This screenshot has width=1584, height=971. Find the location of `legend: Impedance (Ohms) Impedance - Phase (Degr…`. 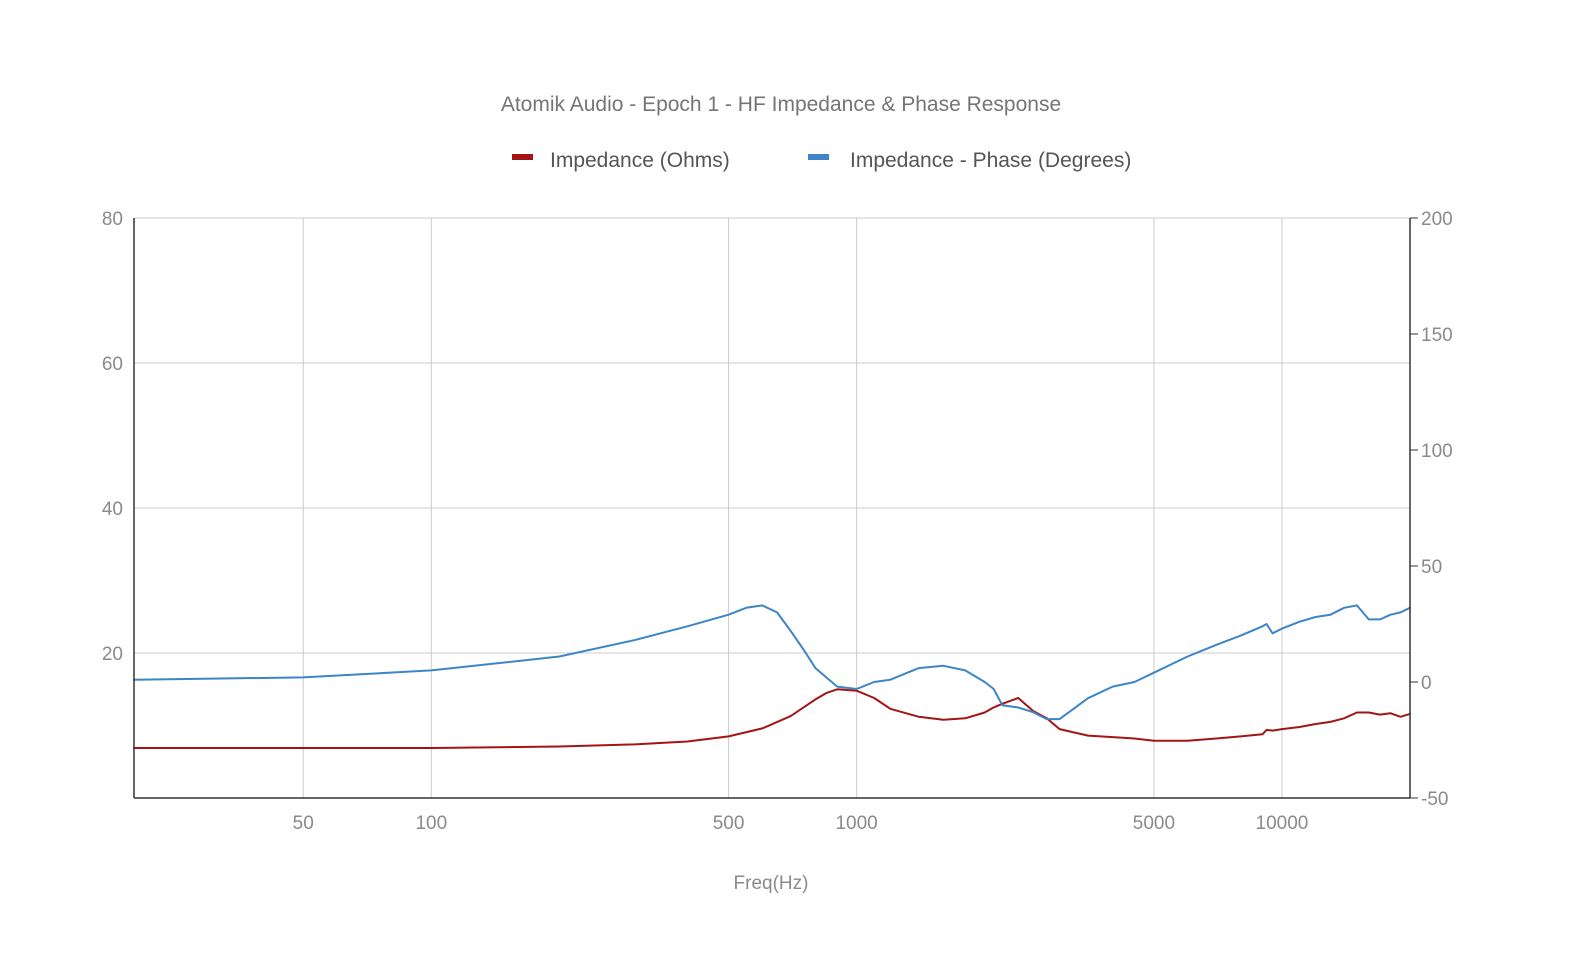

legend: Impedance (Ohms) Impedance - Phase (Degr… is located at coordinates (821, 160).